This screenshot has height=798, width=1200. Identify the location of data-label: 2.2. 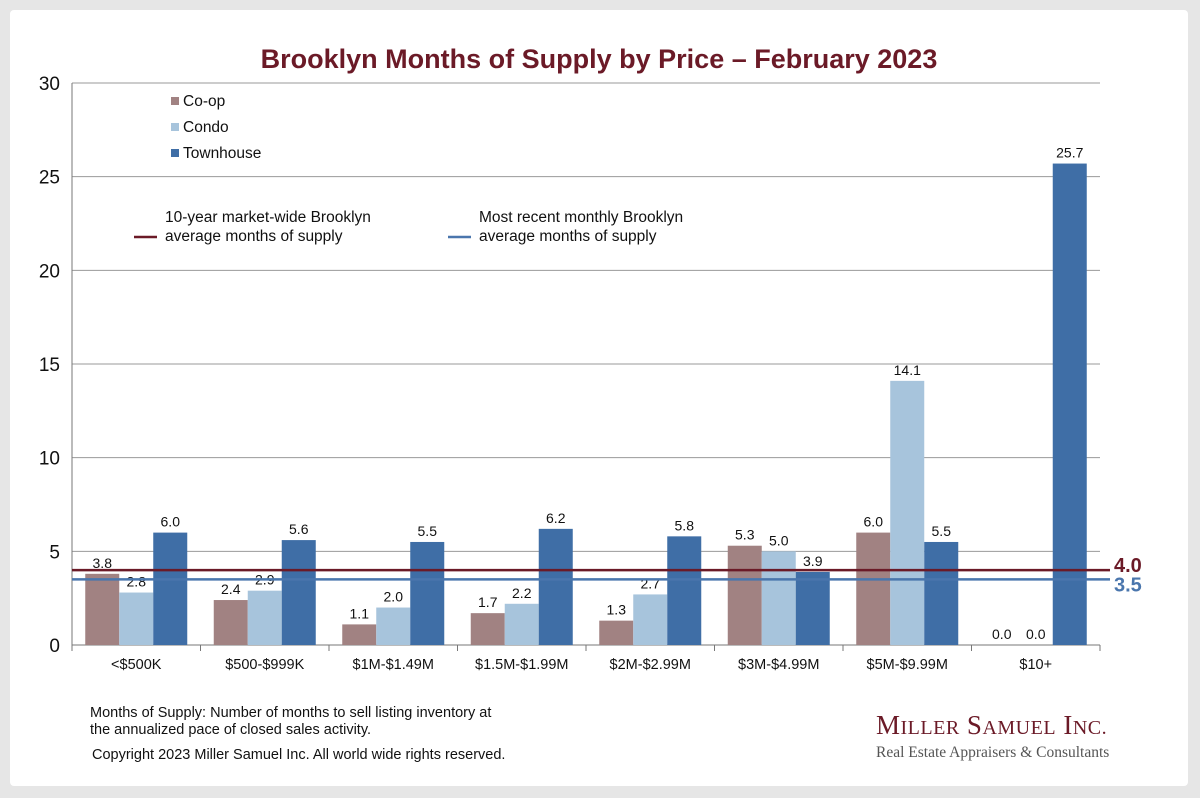
(522, 593).